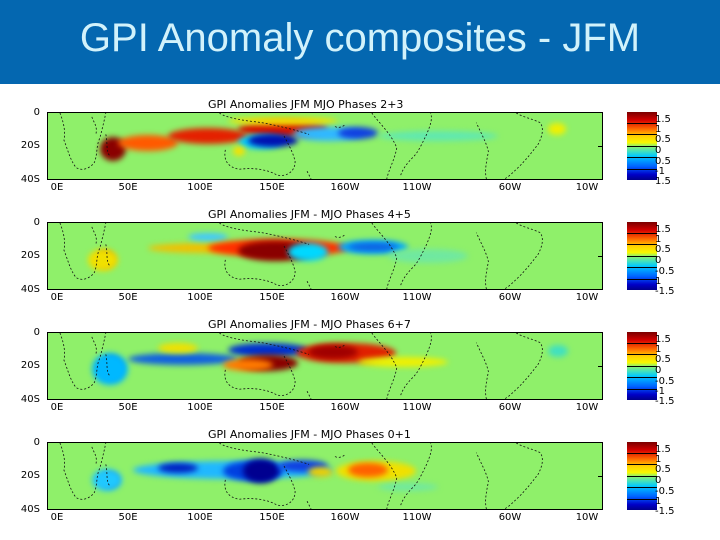 The image size is (720, 540). Describe the element at coordinates (660, 171) in the screenshot. I see `colorbar-label: -1` at that location.